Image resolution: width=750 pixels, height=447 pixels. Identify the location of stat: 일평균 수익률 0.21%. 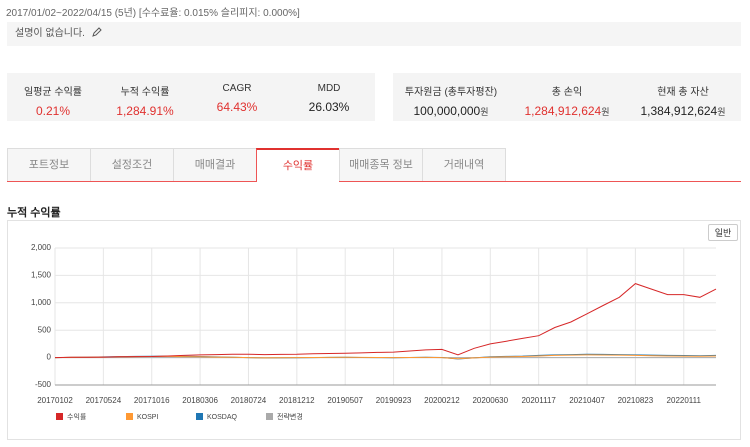
(53, 97).